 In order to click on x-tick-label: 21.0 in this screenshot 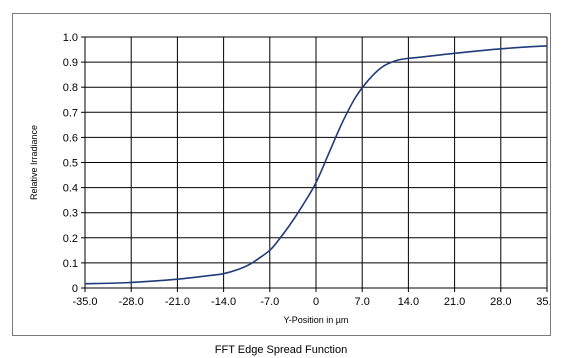, I will do `click(454, 302)`.